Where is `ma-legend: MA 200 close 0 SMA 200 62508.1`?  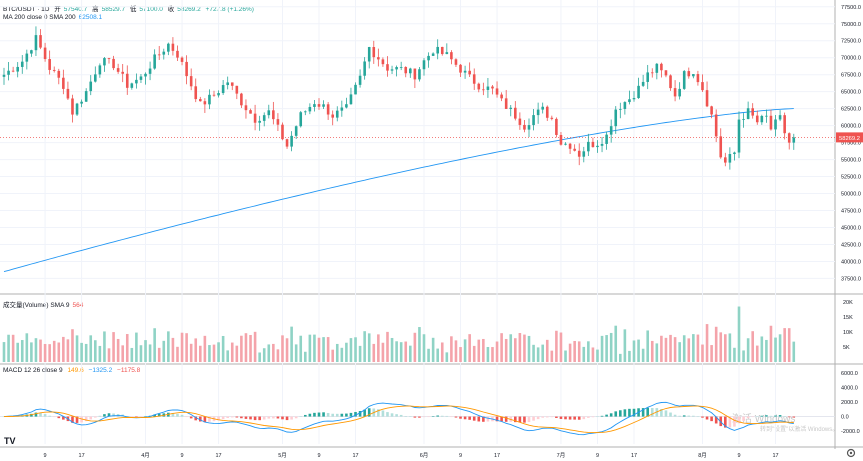 ma-legend: MA 200 close 0 SMA 200 62508.1 is located at coordinates (54, 17).